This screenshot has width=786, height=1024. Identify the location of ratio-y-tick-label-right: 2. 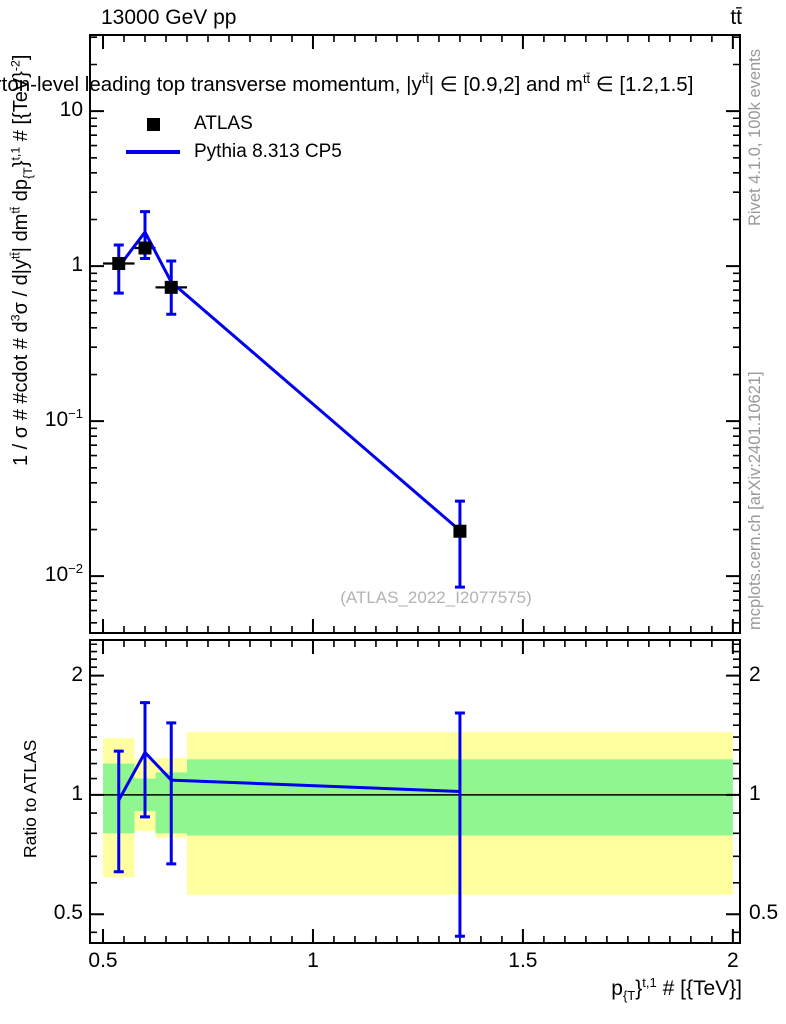
(755, 674).